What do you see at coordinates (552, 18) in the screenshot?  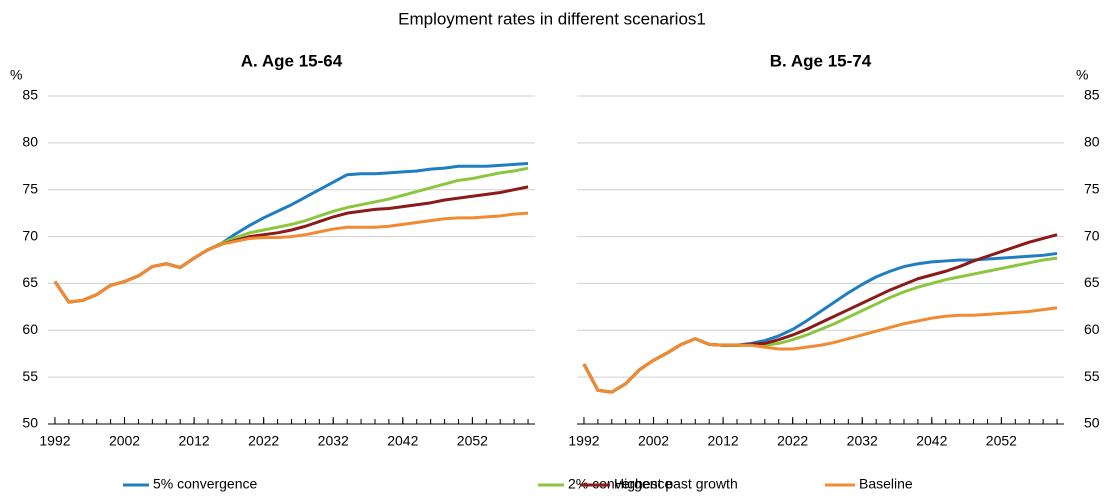 I see `chart-title: Employment rates in different scenarios1` at bounding box center [552, 18].